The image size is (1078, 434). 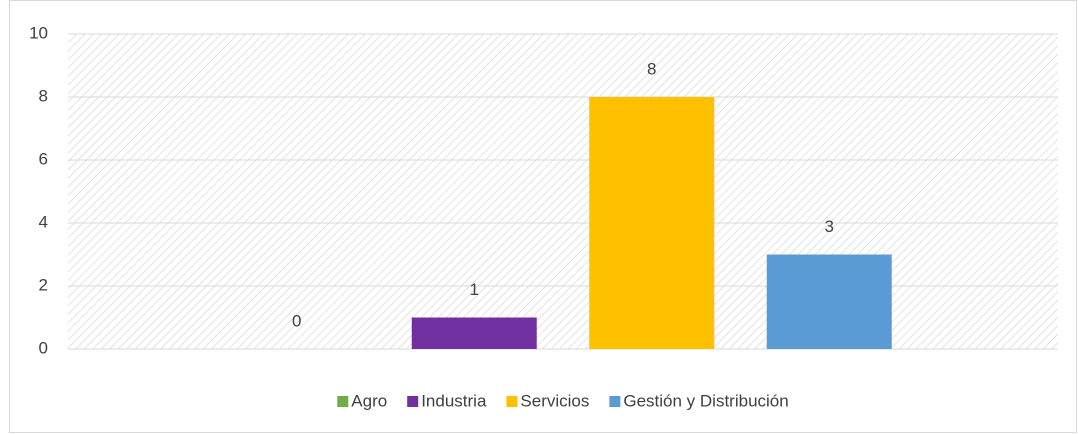 What do you see at coordinates (554, 400) in the screenshot?
I see `legend-label: Servicios` at bounding box center [554, 400].